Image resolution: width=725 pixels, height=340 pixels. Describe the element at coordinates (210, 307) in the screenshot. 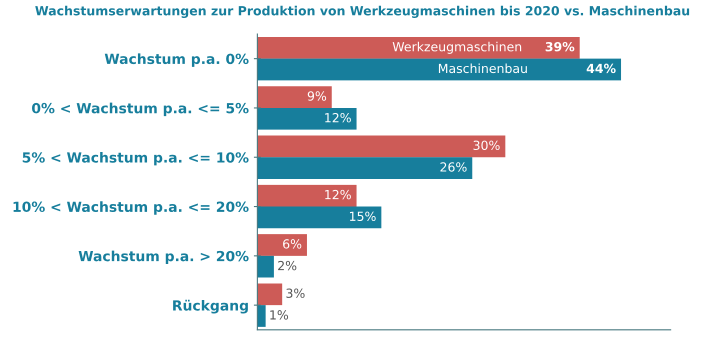

I see `y-tick-label: Rückgang` at that location.